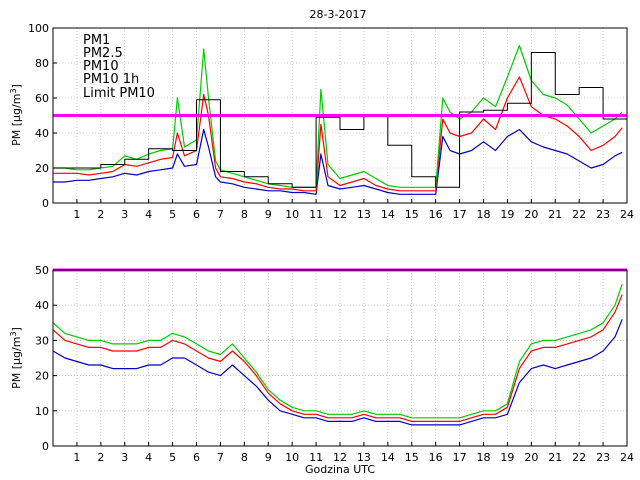 Image resolution: width=640 pixels, height=480 pixels. Describe the element at coordinates (353, 453) in the screenshot. I see `bottom-x-ticks: 1 2 3 4 5 6 7 8 9 10 11 12 13 14 15 16 17 18 19 20 21 22 23 24` at that location.